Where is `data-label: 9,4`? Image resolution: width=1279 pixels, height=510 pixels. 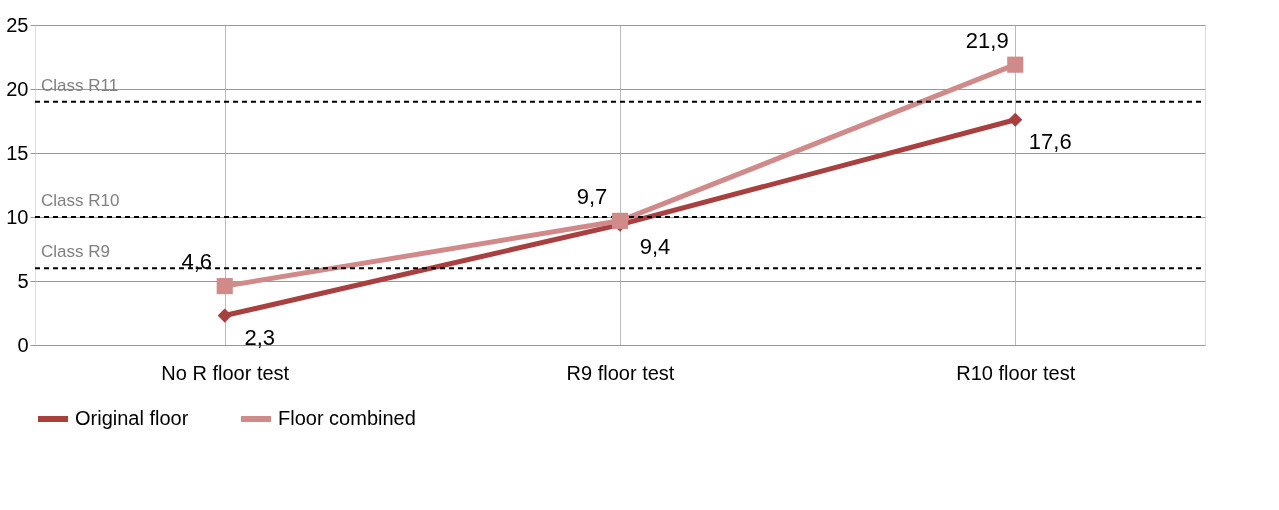 data-label: 9,4 is located at coordinates (655, 246).